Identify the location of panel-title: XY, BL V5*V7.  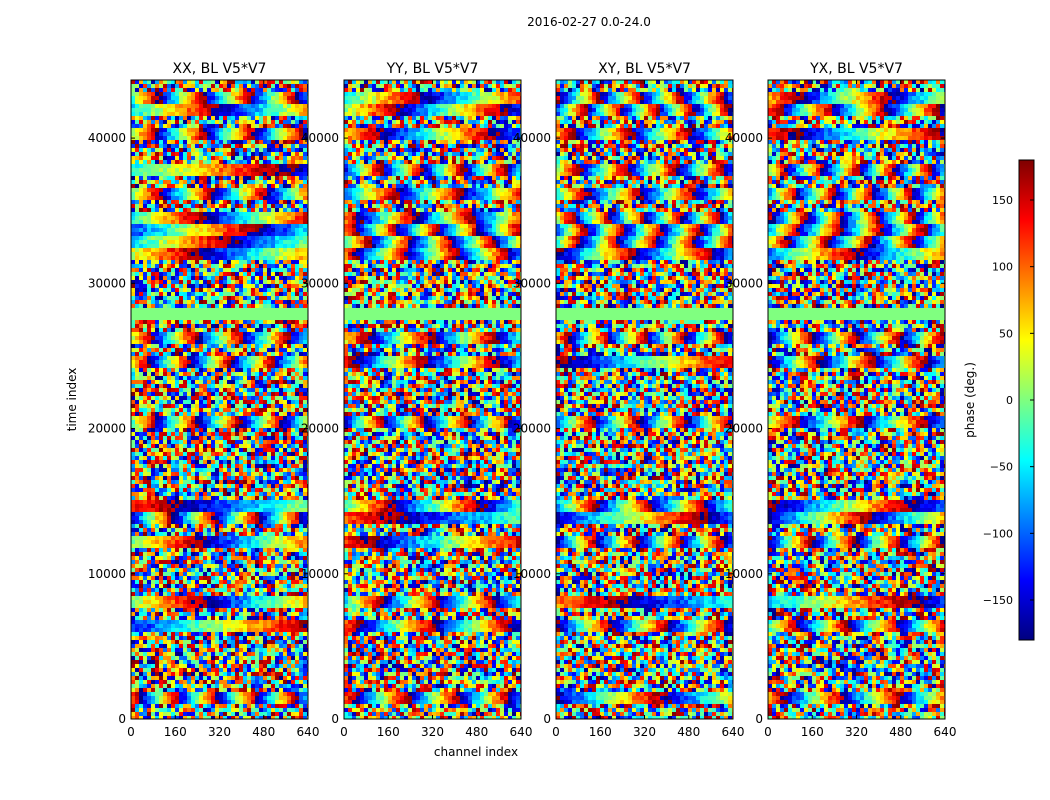
(644, 69).